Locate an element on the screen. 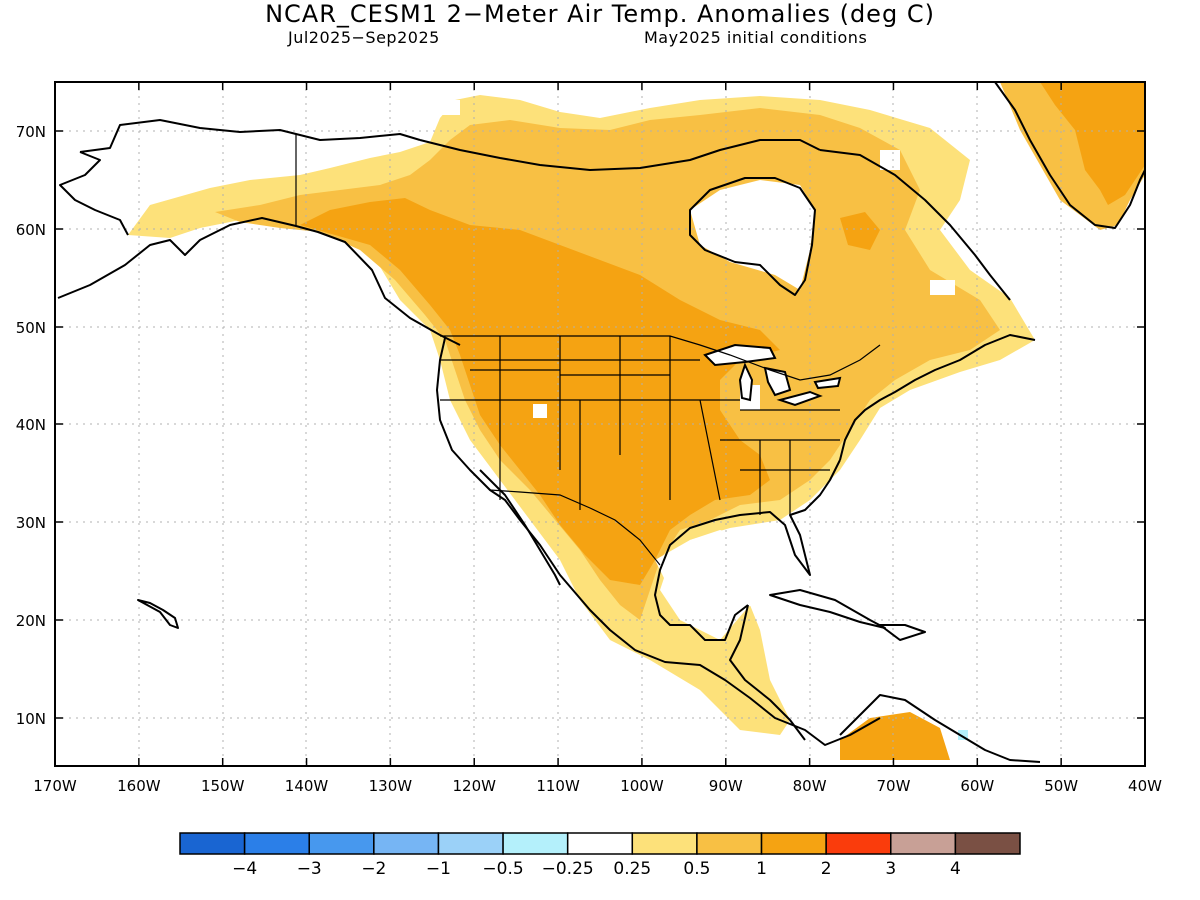 Image resolution: width=1200 pixels, height=900 pixels. great-lakes is located at coordinates (772, 375).